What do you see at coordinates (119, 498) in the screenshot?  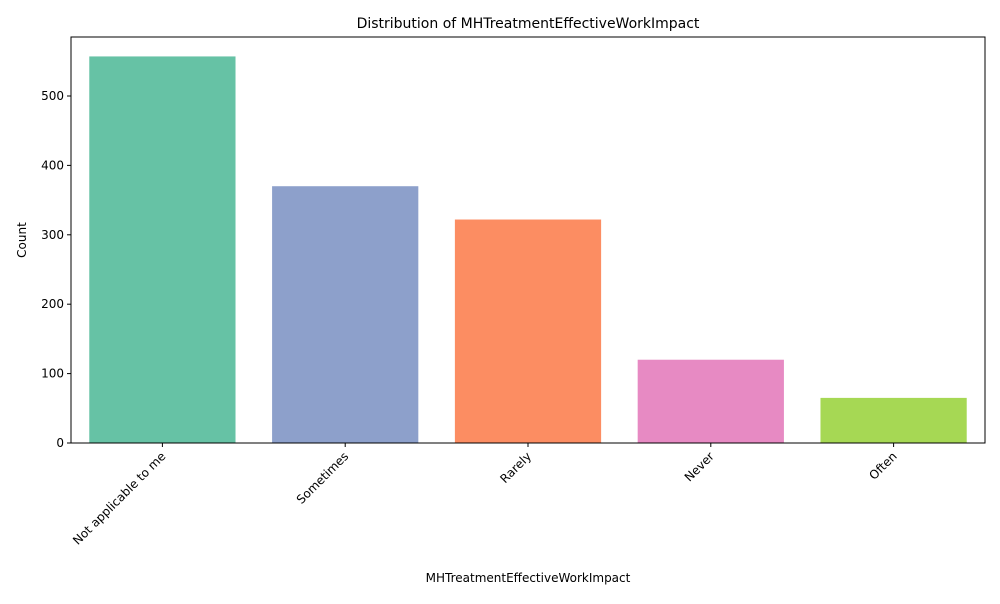 I see `x-tick-label: Not applicable to me` at bounding box center [119, 498].